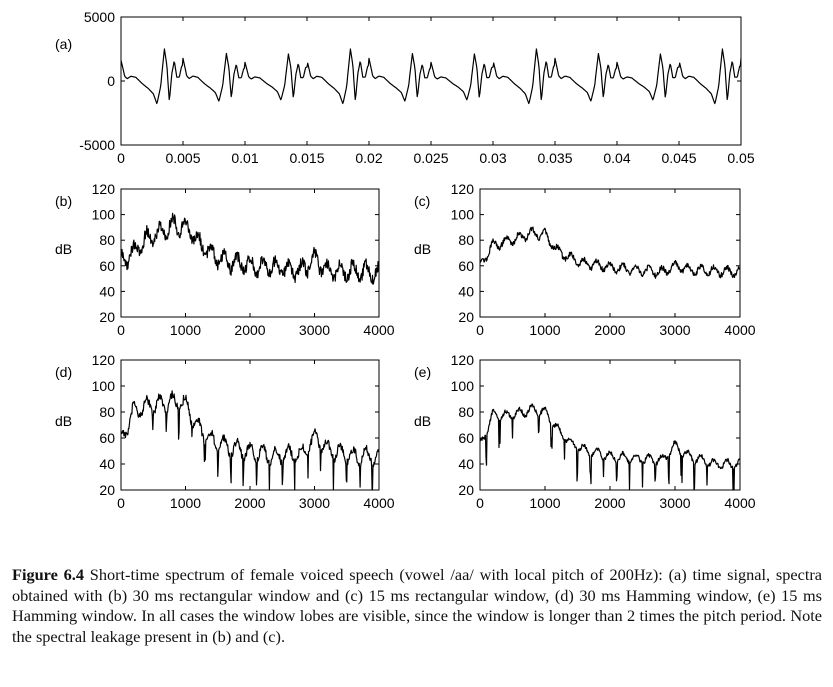 This screenshot has width=833, height=687. What do you see at coordinates (244, 158) in the screenshot?
I see `x-tick-label: 0.01` at bounding box center [244, 158].